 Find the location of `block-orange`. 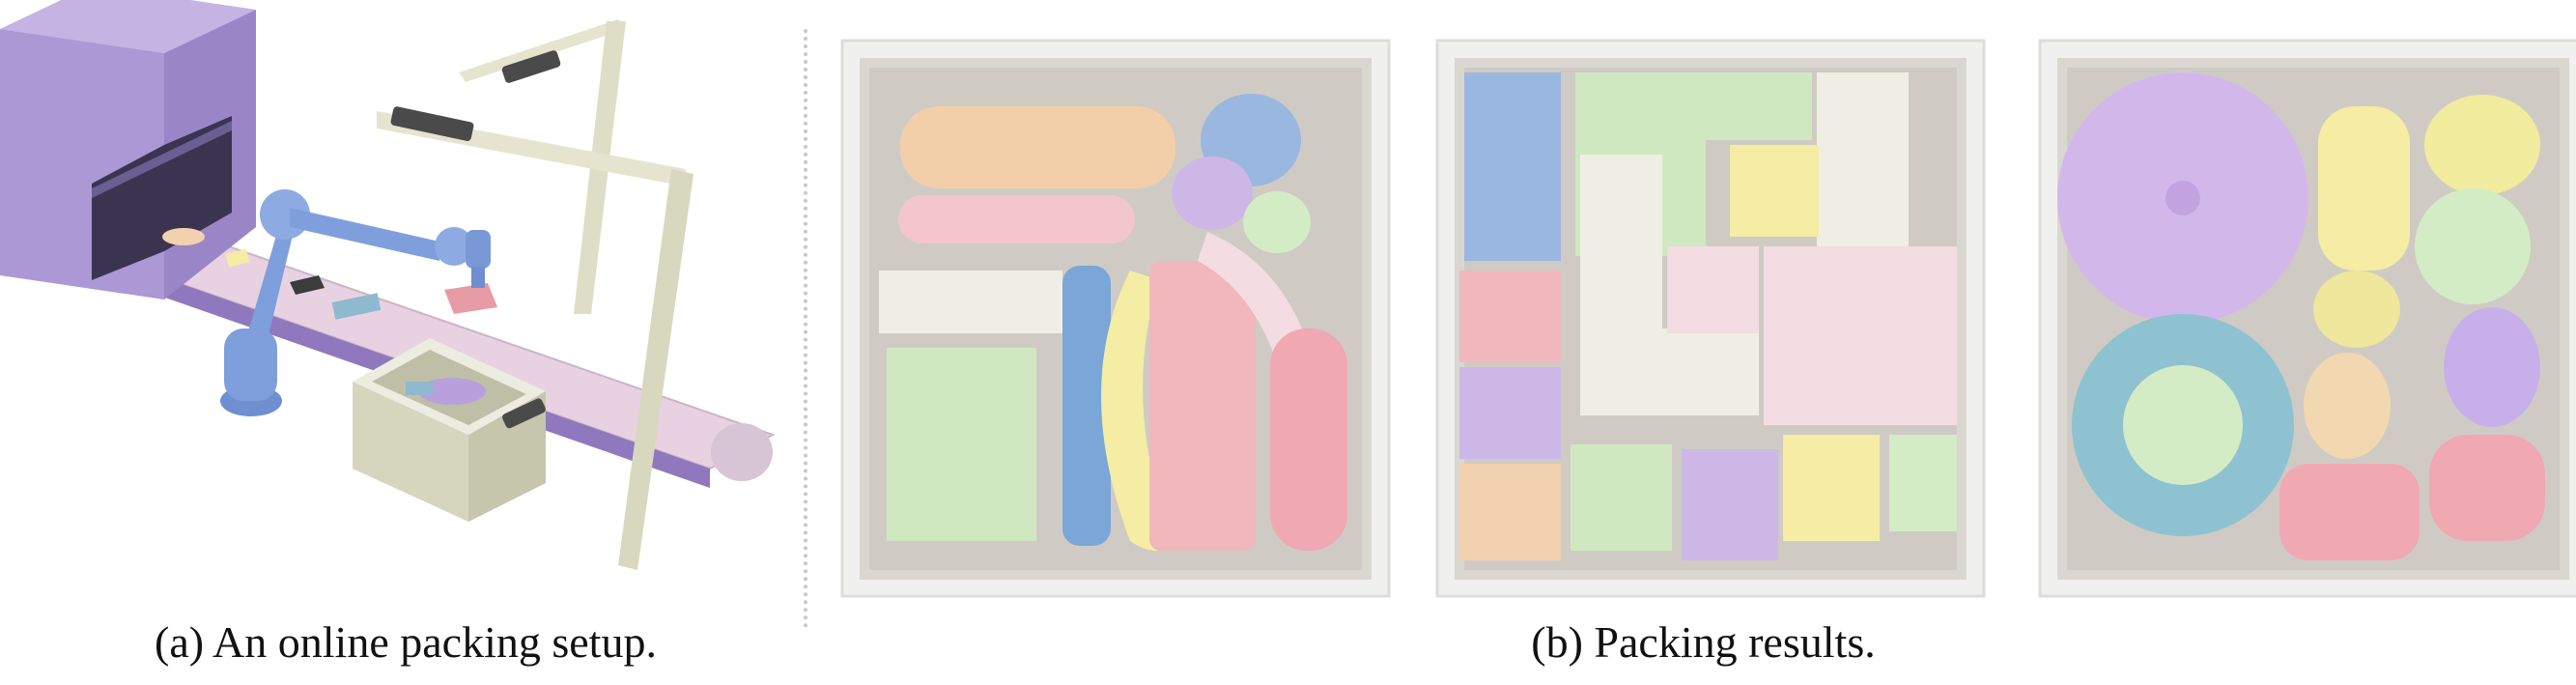

block-orange is located at coordinates (1510, 512).